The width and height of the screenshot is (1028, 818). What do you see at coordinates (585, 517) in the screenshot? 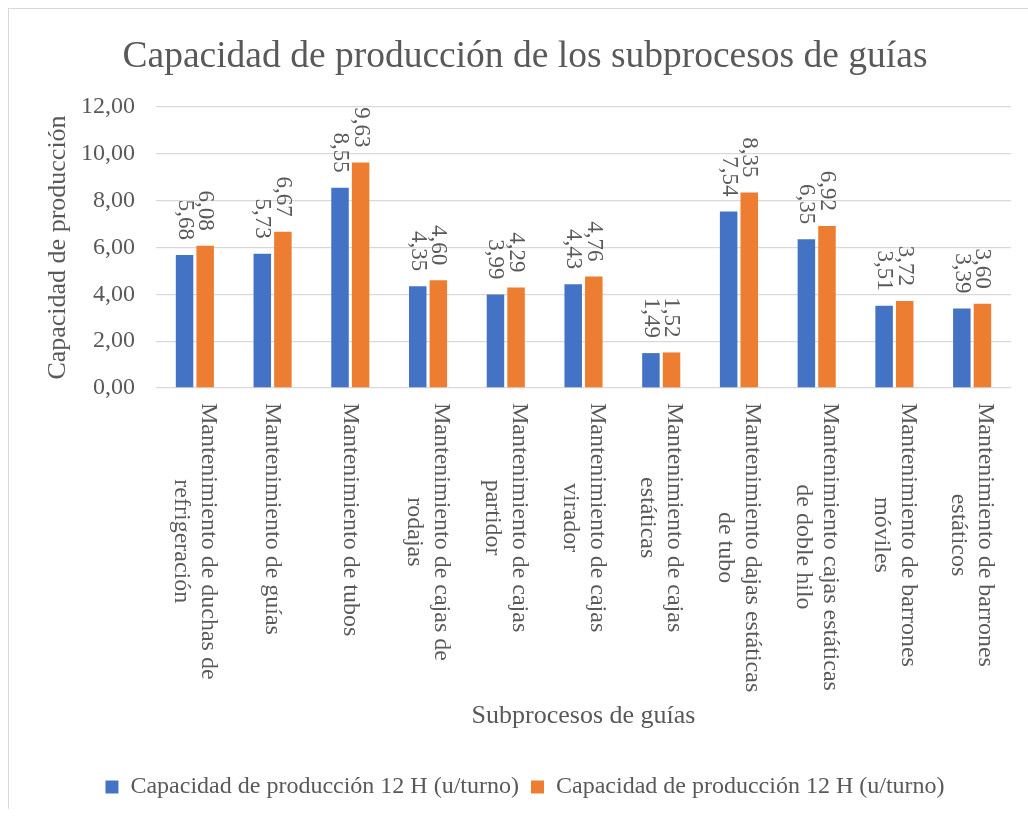
I see `x-tick-label: Mantenimiento de cajas virador` at bounding box center [585, 517].